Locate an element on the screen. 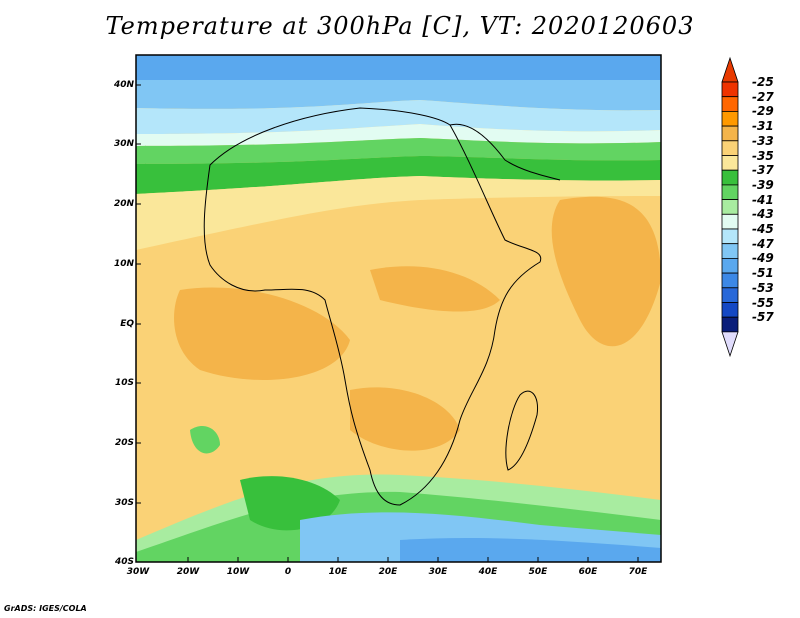  colorbar-label: -57 is located at coordinates (763, 317).